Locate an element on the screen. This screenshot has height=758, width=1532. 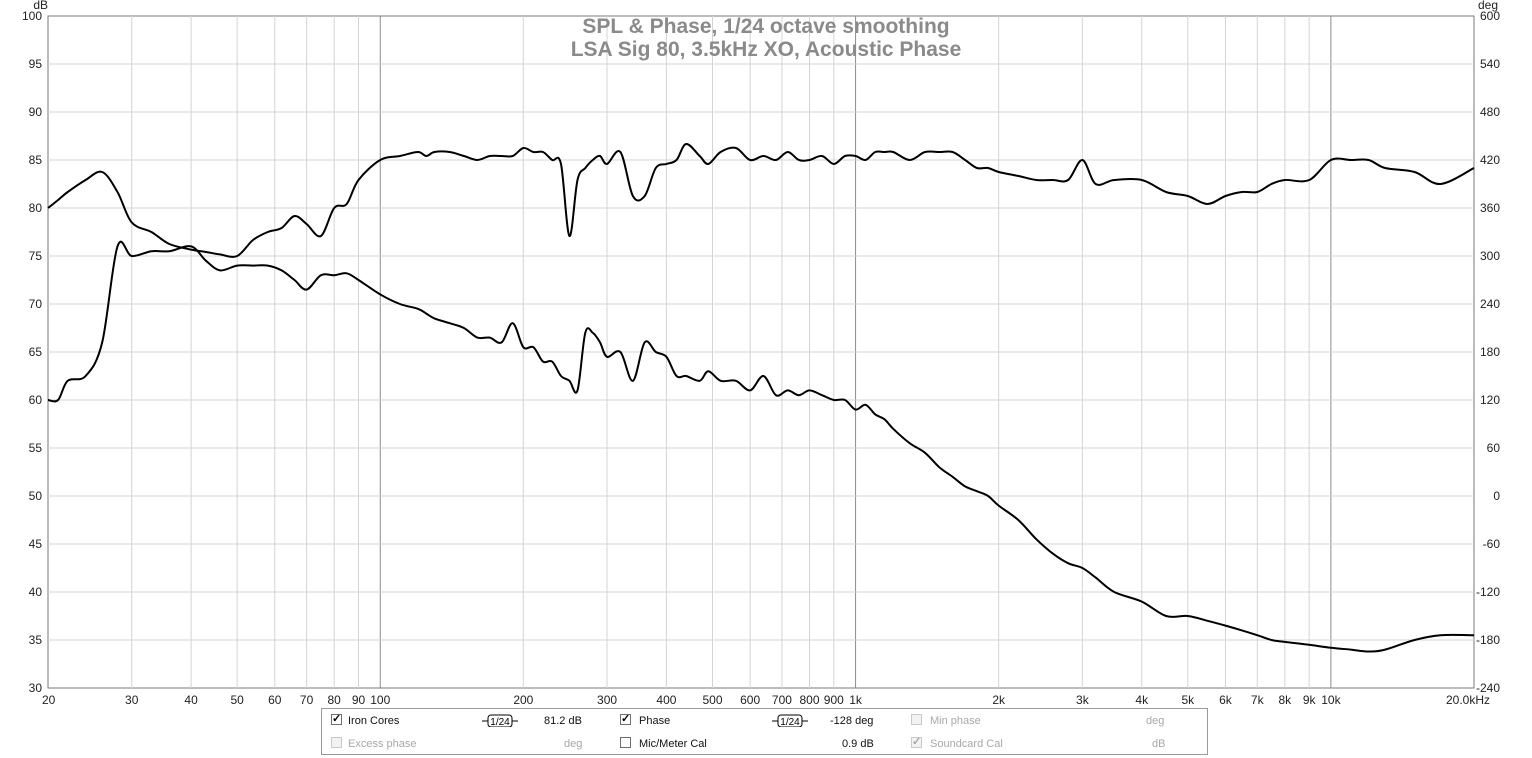
right-y-tick-label: -60 is located at coordinates (1492, 544).